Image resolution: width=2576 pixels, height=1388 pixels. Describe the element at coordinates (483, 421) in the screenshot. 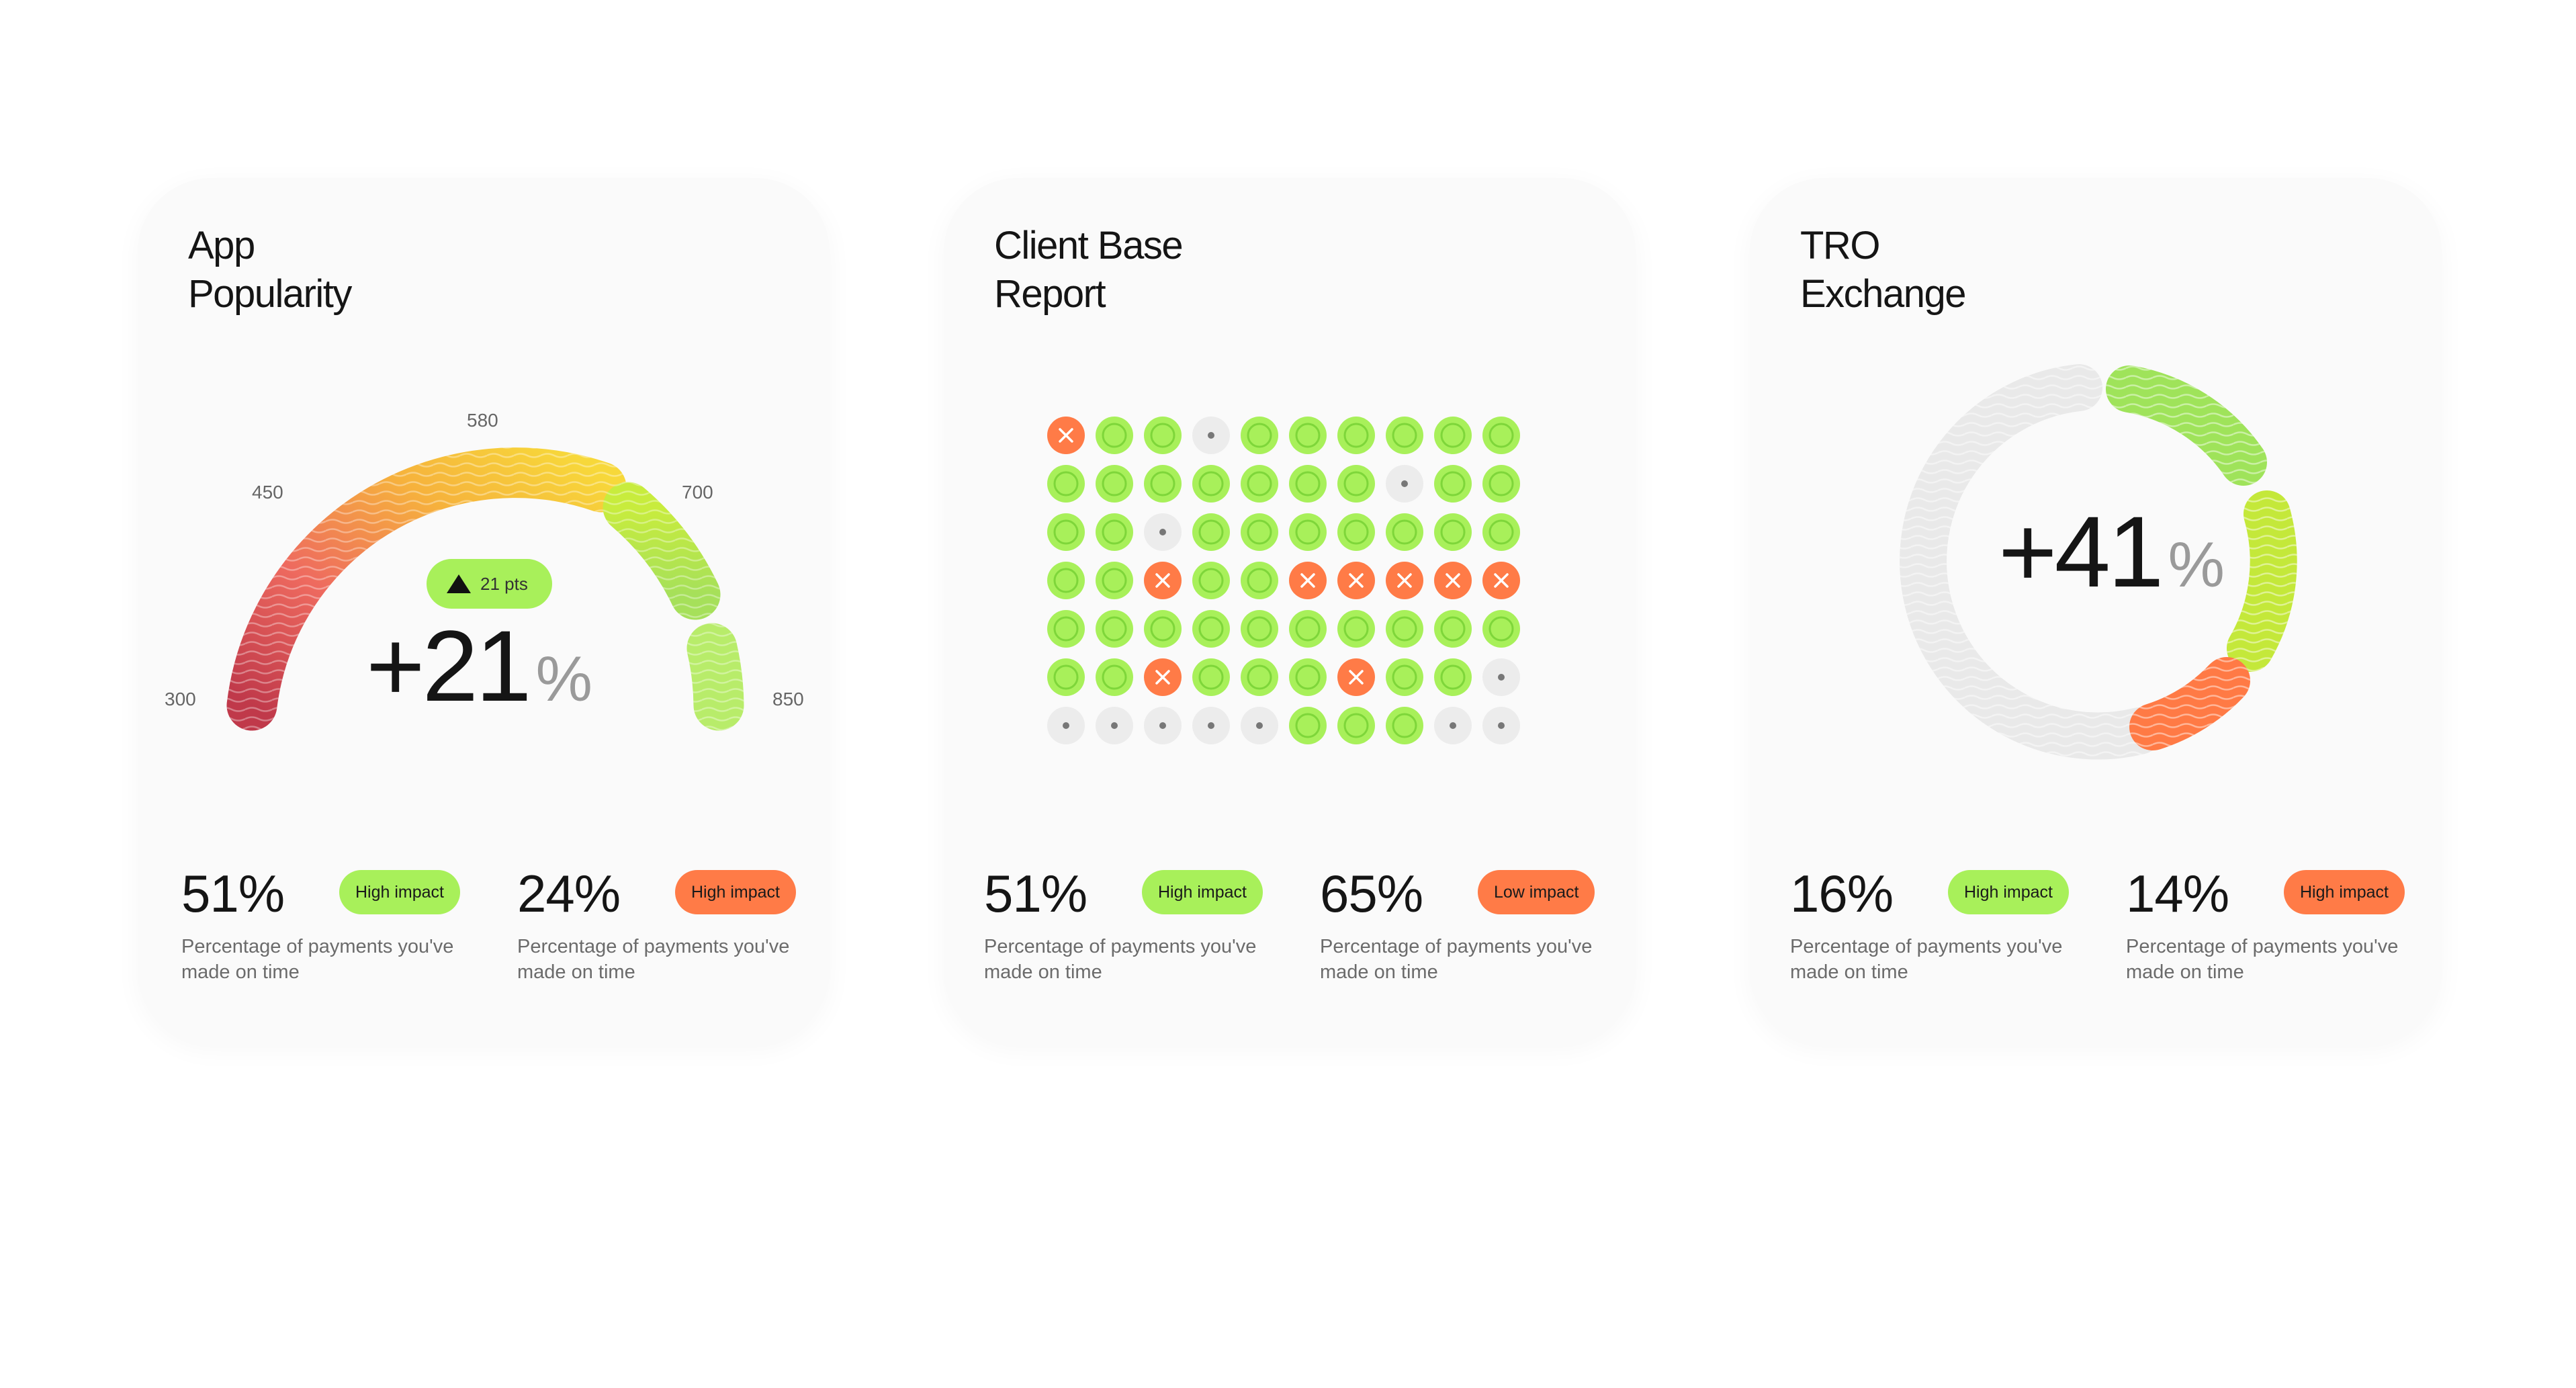

I see `gauge-tick-label: 580` at that location.